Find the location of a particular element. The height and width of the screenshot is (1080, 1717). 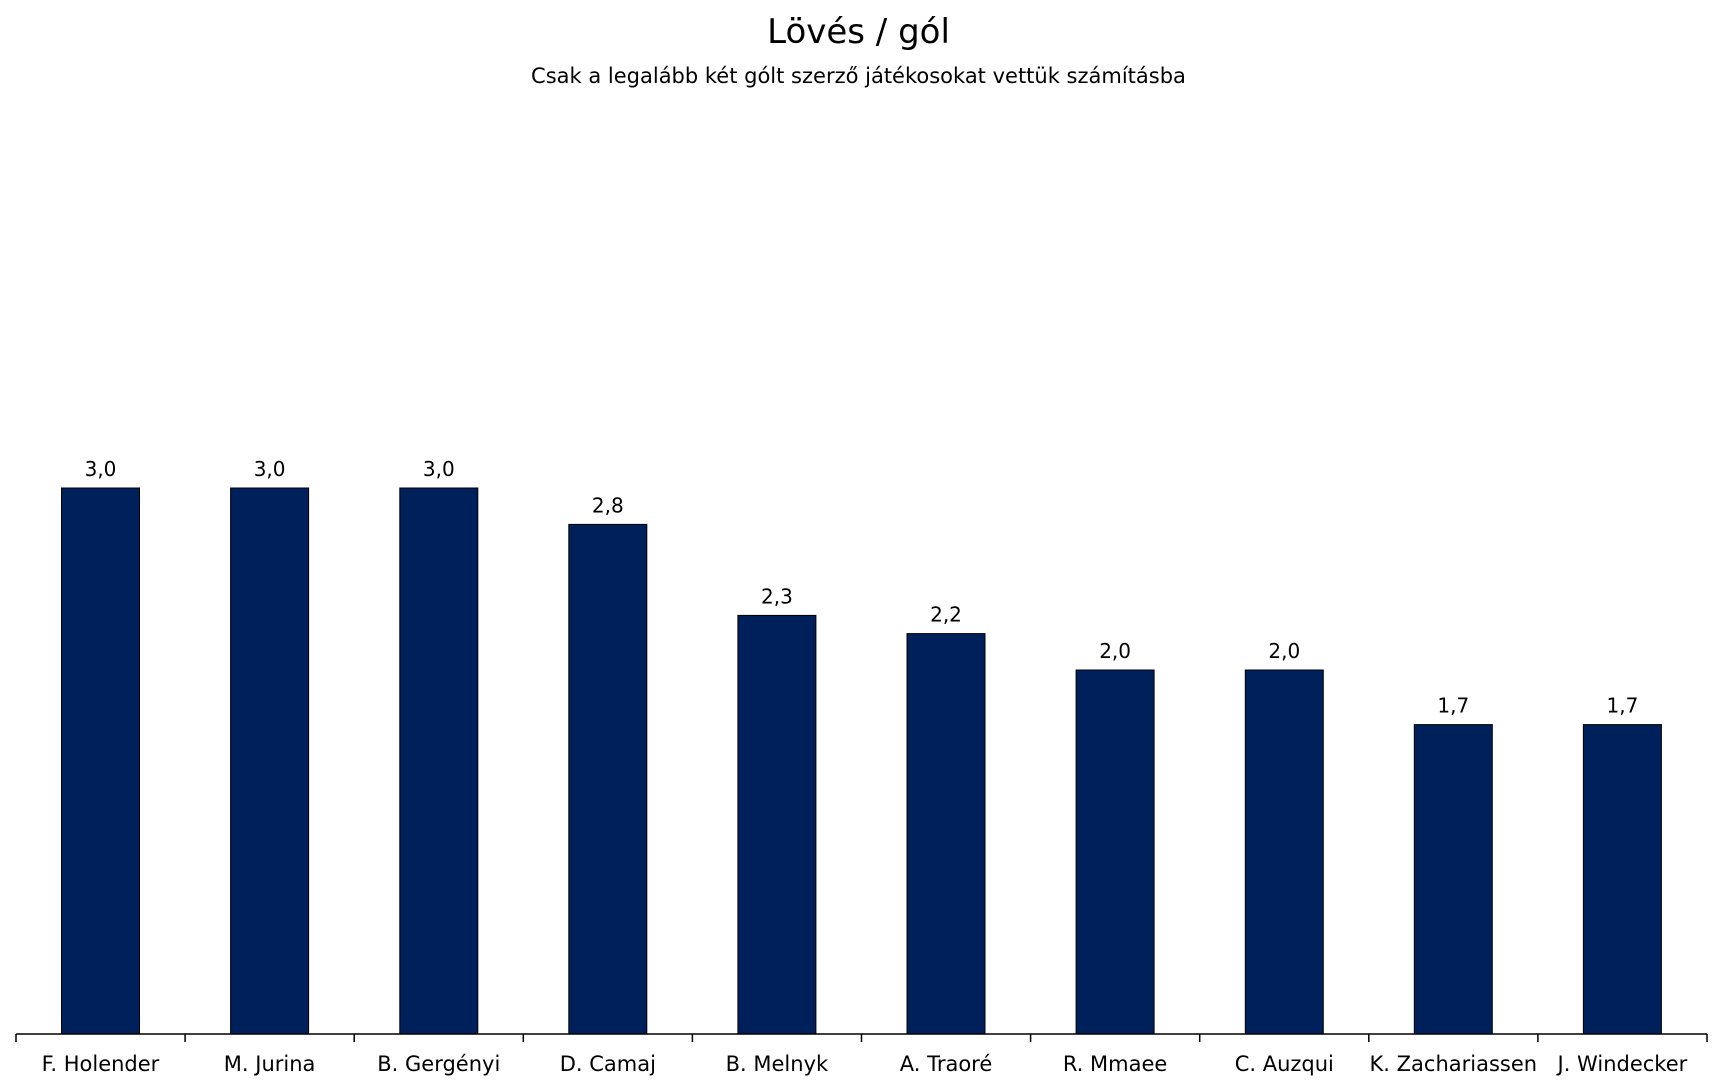

bar-value-label-9: 1,7 is located at coordinates (1622, 706).